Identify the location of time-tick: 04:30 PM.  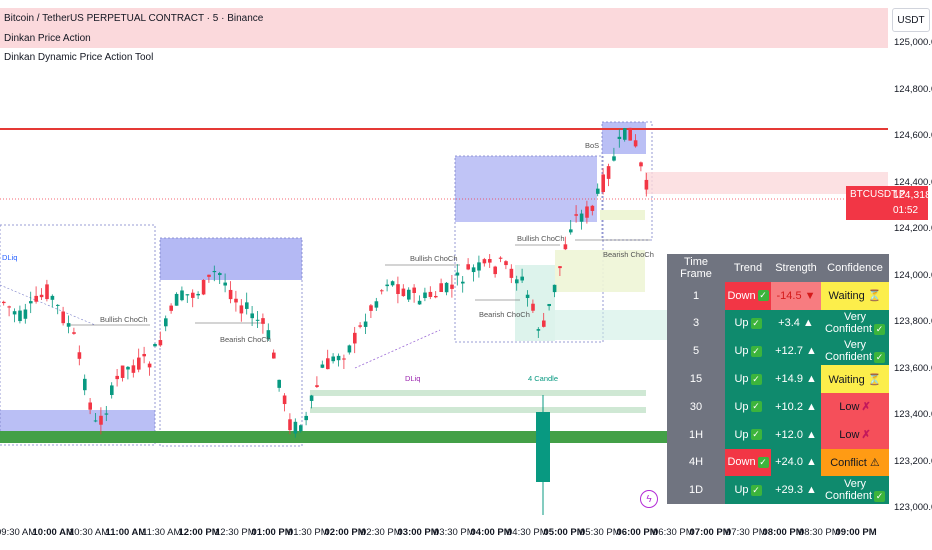
(527, 532).